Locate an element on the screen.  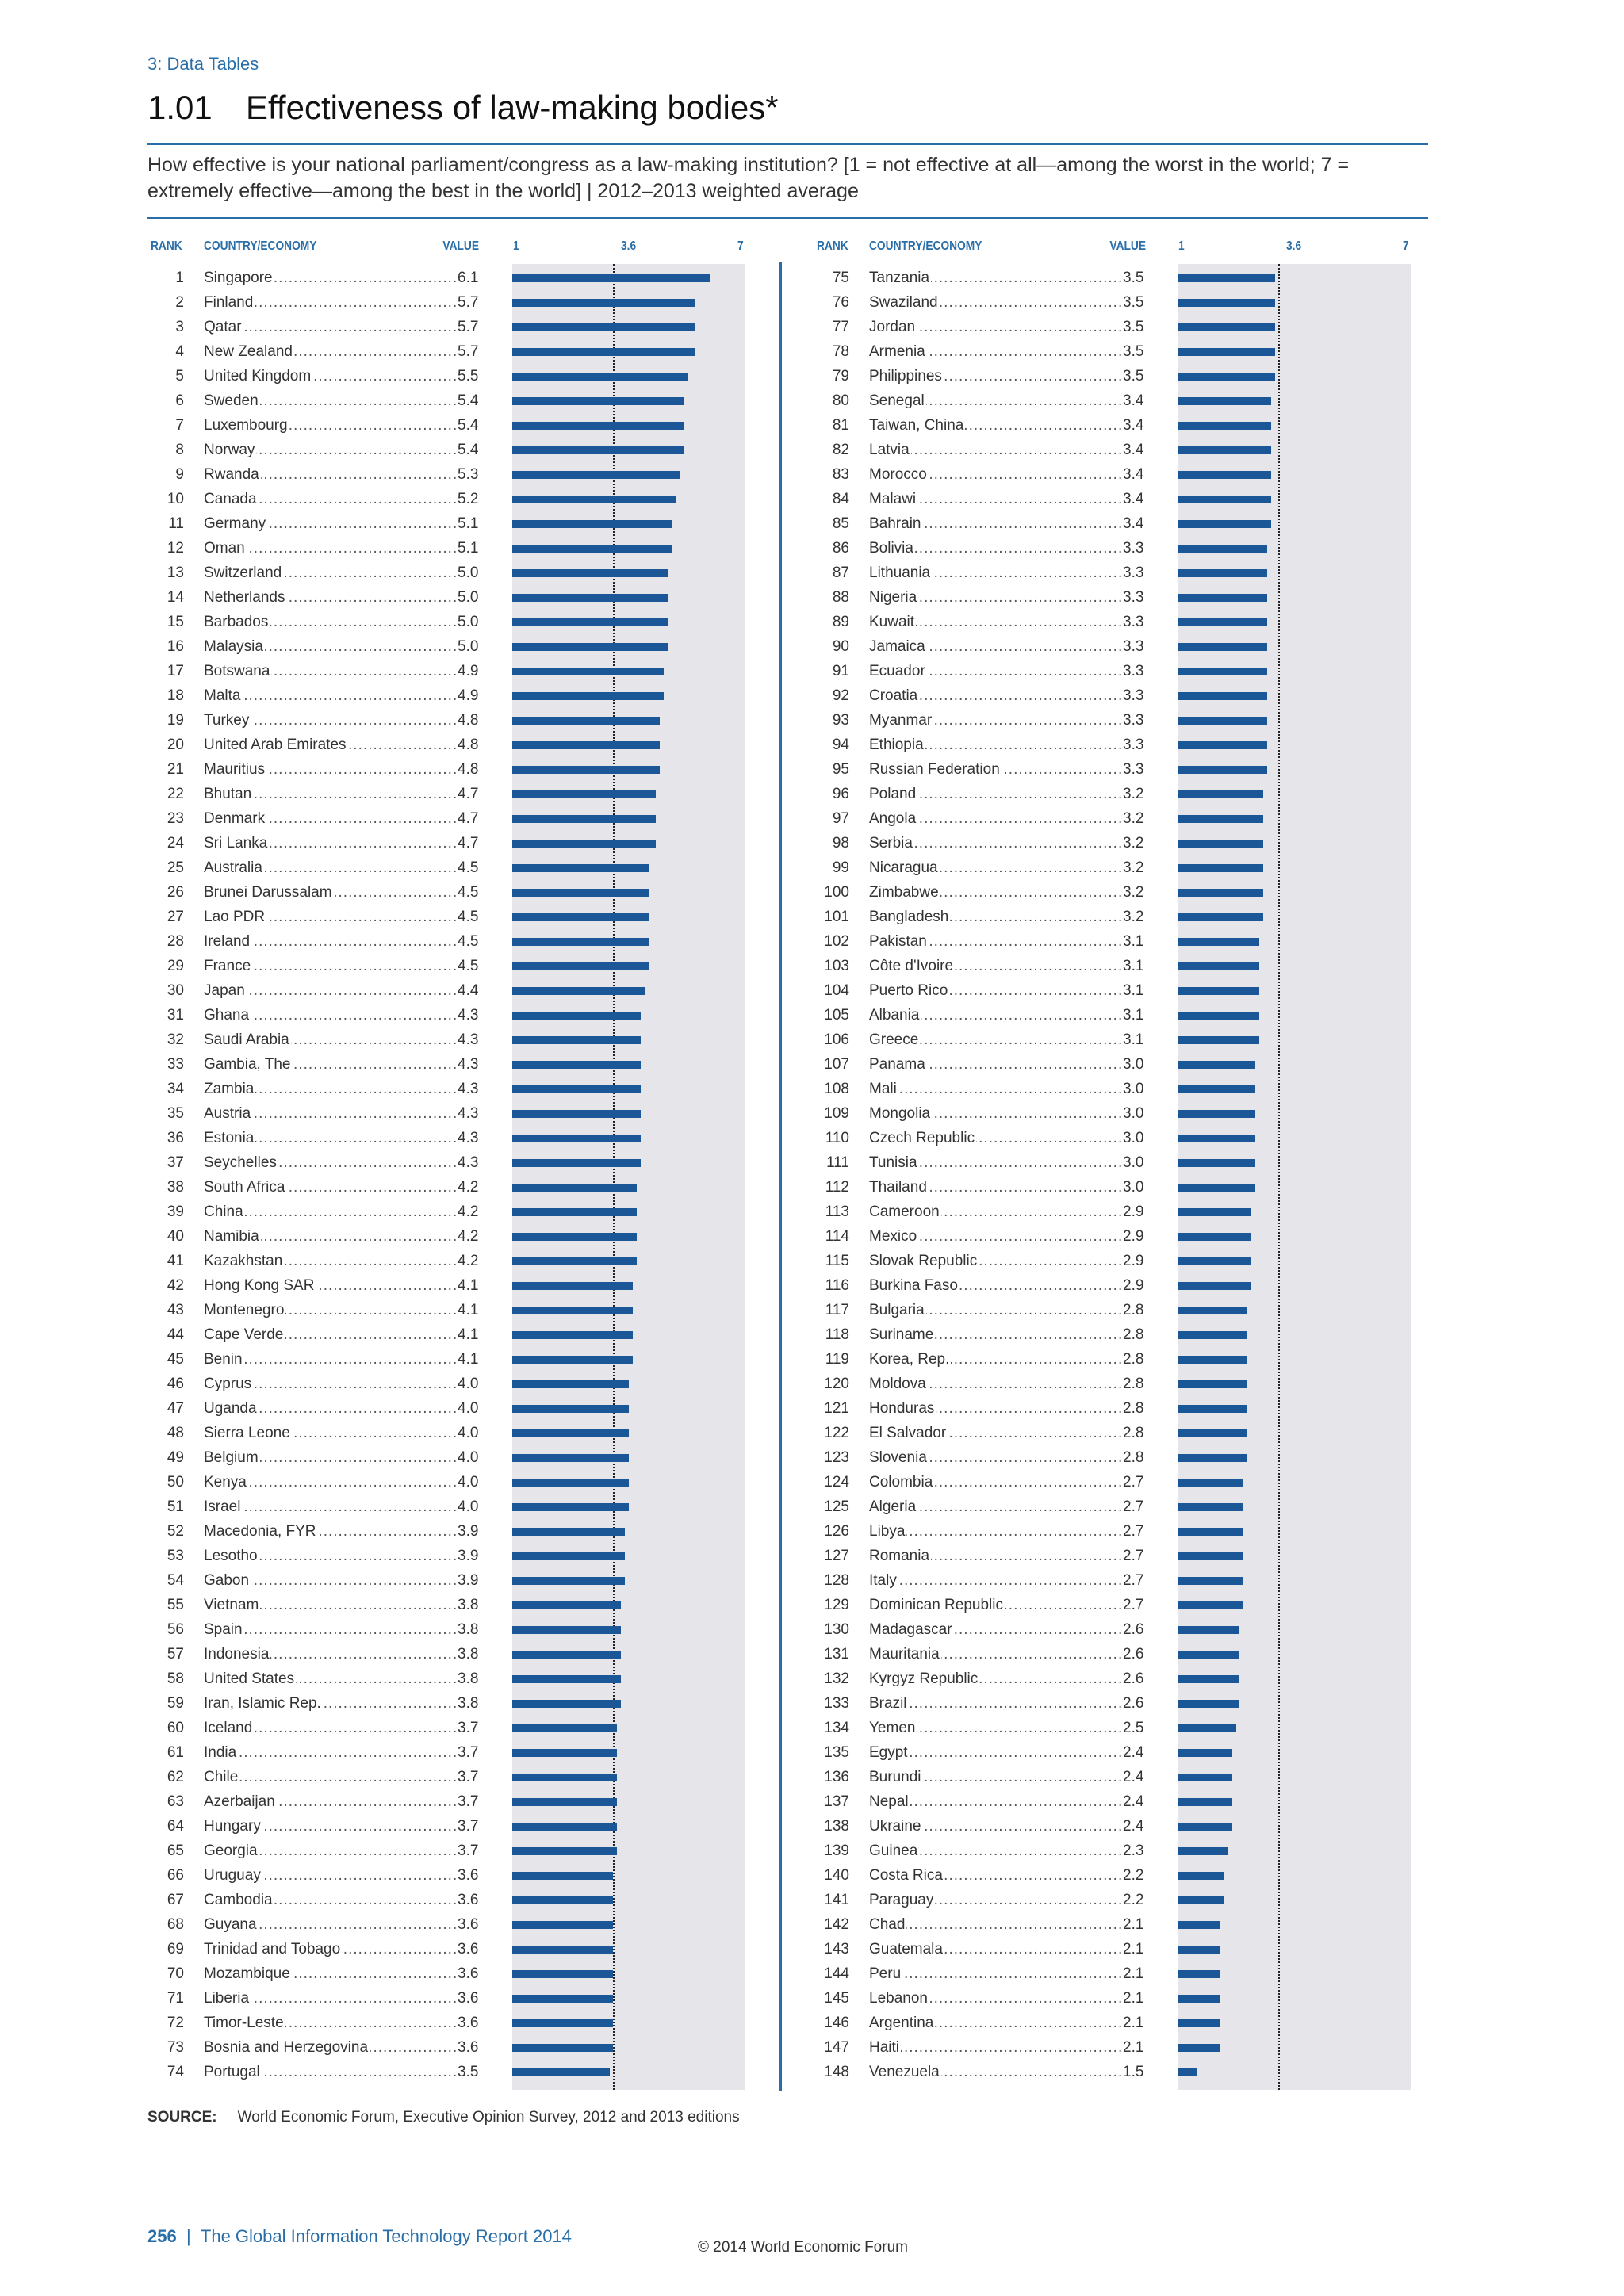
value-cell: 3.5 is located at coordinates (1138, 278).